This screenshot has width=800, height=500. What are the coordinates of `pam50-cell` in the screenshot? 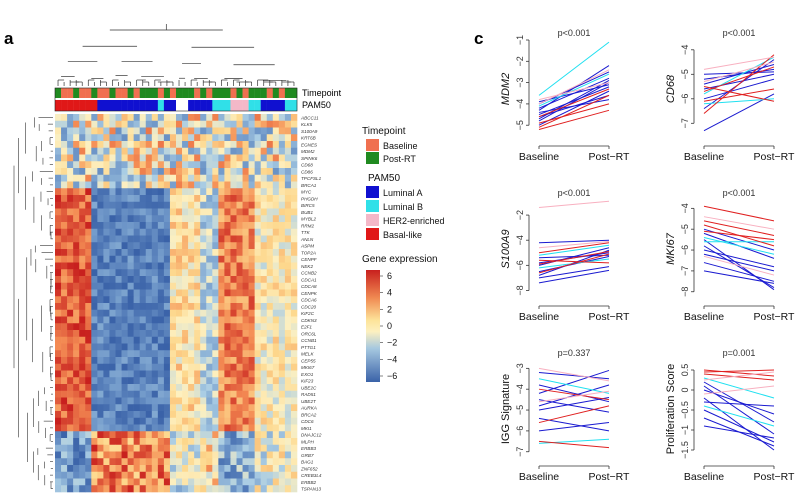 It's located at (161, 105).